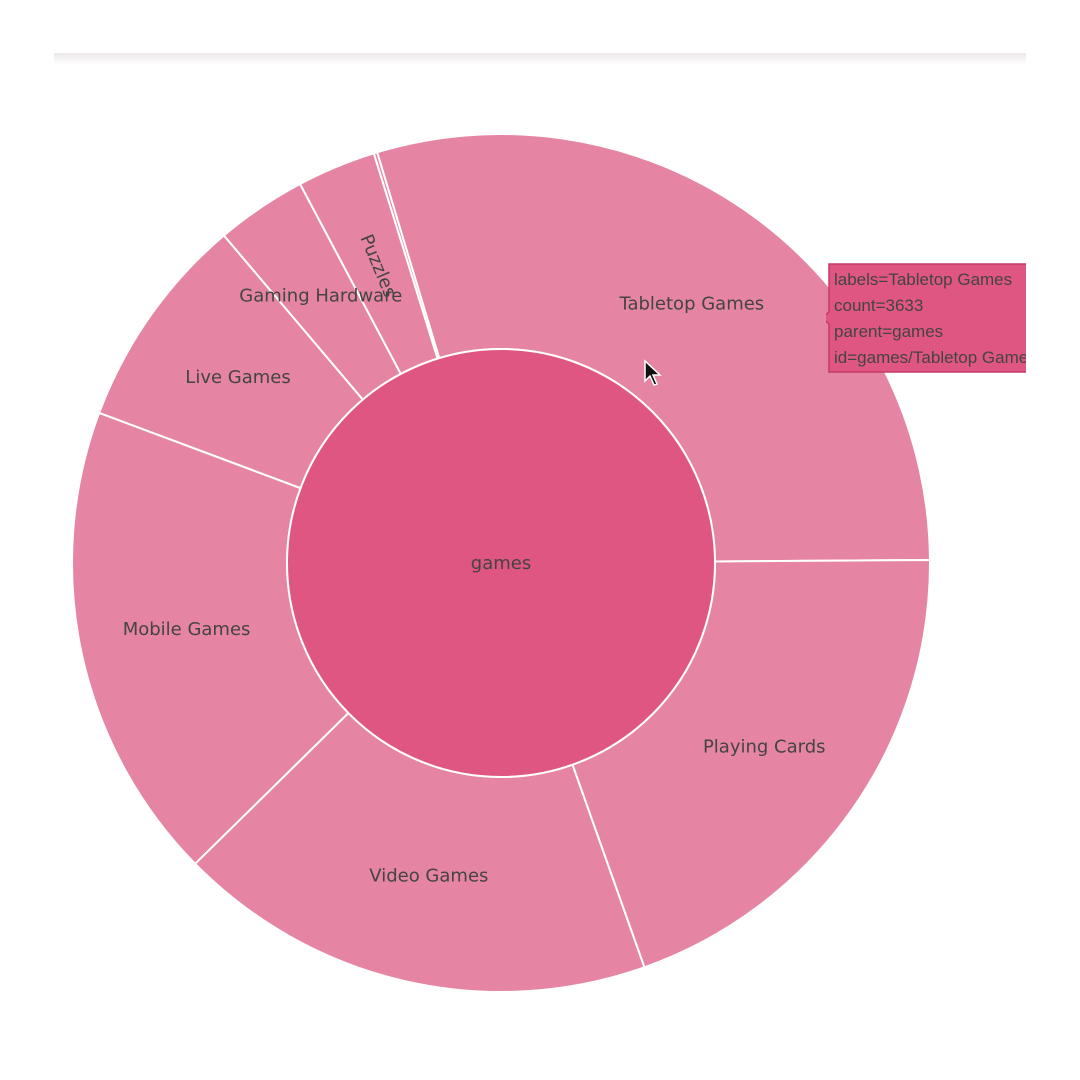 This screenshot has width=1080, height=1080. I want to click on mouse-pointer-icon, so click(653, 372).